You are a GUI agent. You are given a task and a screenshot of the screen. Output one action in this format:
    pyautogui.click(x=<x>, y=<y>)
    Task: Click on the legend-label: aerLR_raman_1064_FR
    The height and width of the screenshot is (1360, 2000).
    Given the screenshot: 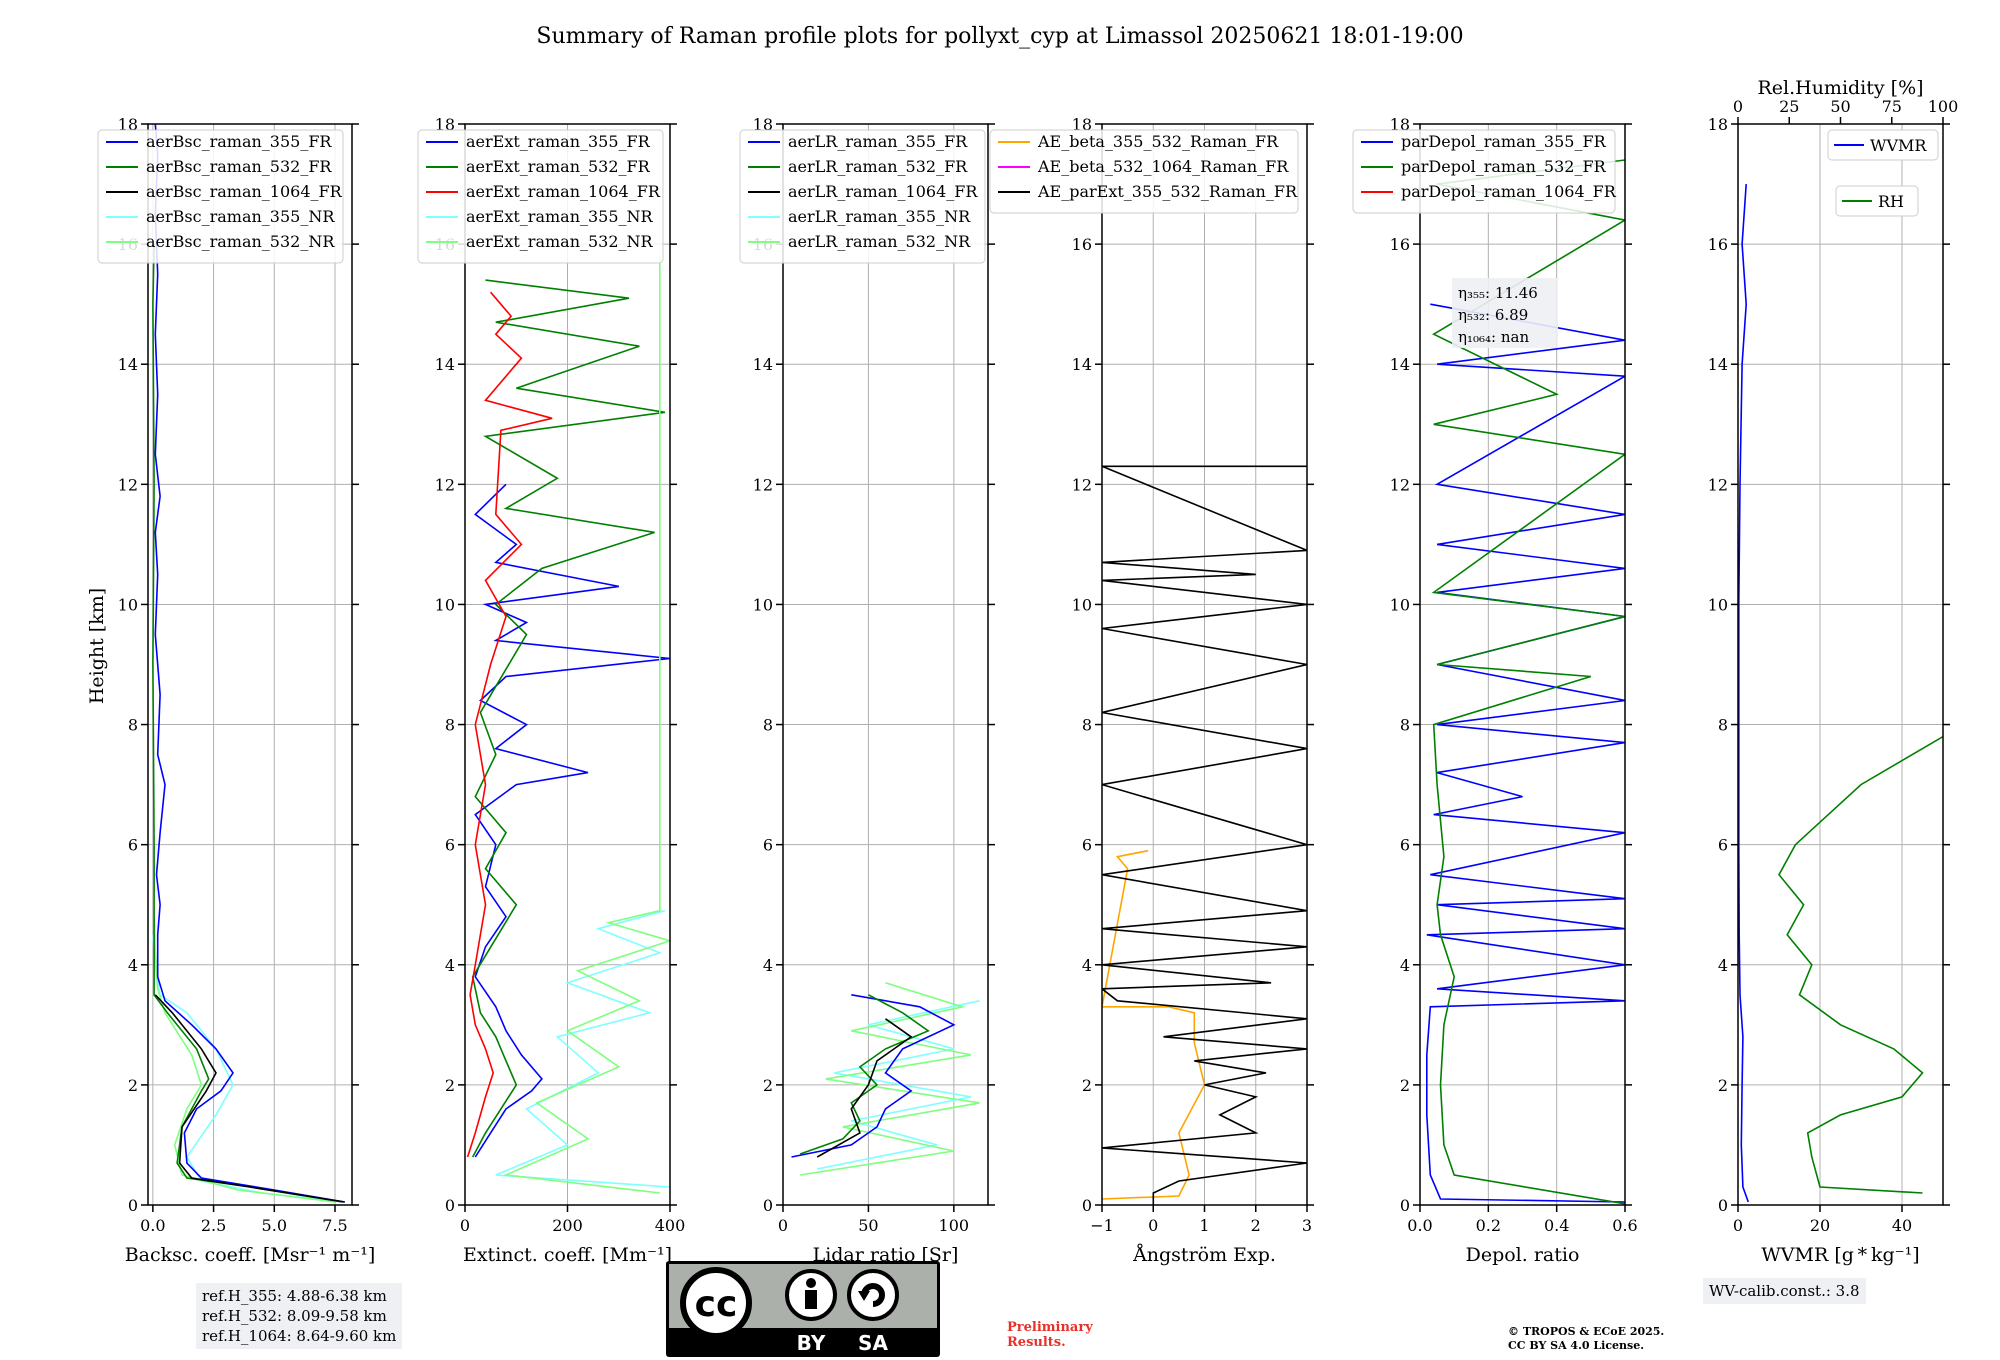 What is the action you would take?
    pyautogui.click(x=883, y=191)
    